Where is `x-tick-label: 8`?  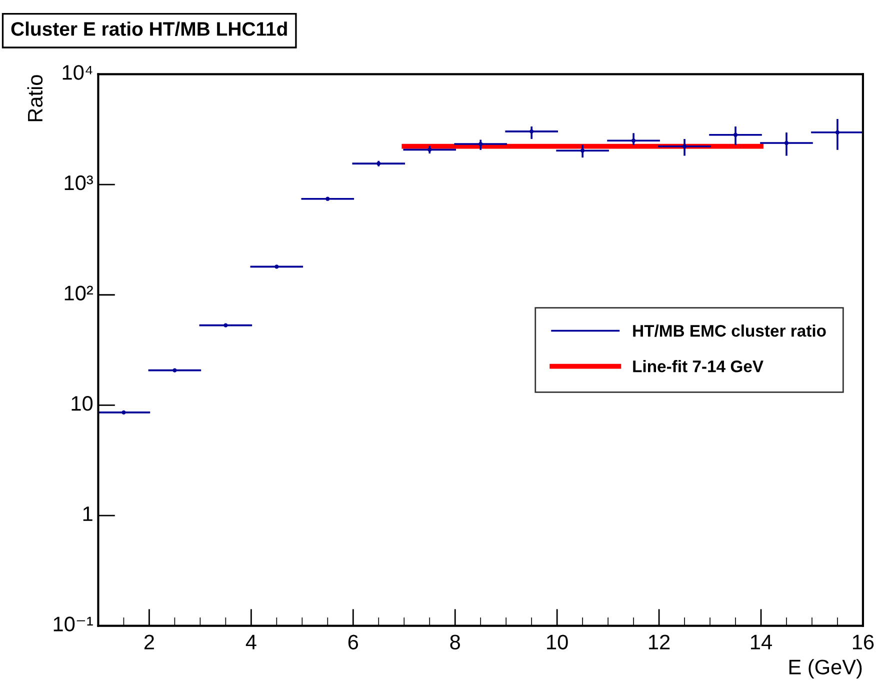
x-tick-label: 8 is located at coordinates (455, 642).